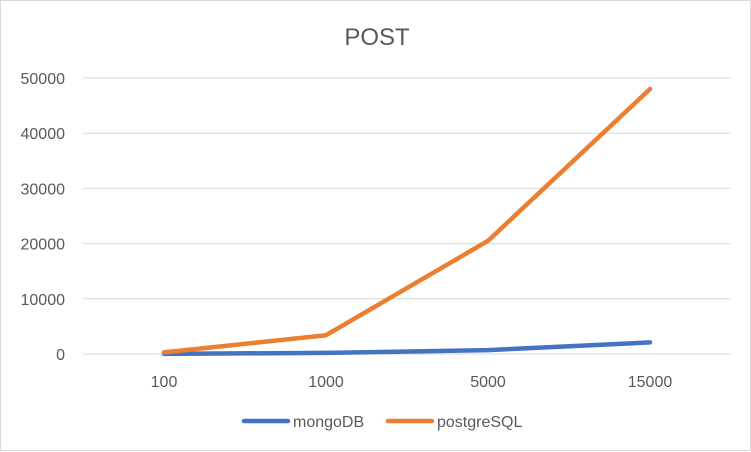 This screenshot has width=751, height=452. Describe the element at coordinates (650, 382) in the screenshot. I see `x-tick-label: 15000` at that location.